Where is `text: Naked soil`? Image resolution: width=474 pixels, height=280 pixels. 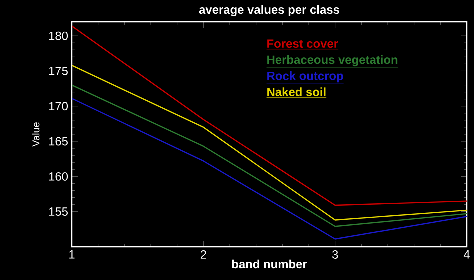
text: Naked soil is located at coordinates (297, 92).